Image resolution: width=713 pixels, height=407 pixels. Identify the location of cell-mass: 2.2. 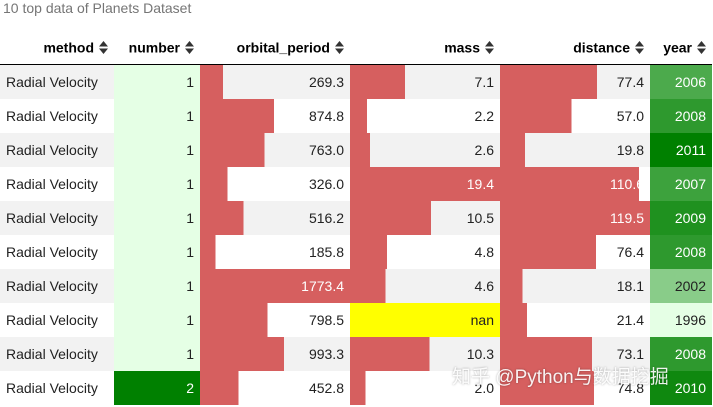
(425, 115).